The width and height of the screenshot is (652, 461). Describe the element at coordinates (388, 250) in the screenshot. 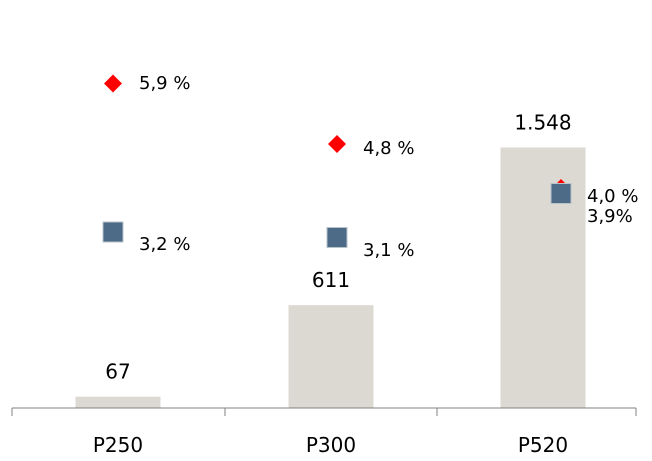

I see `square-value-label-p300: 3,1 %` at that location.